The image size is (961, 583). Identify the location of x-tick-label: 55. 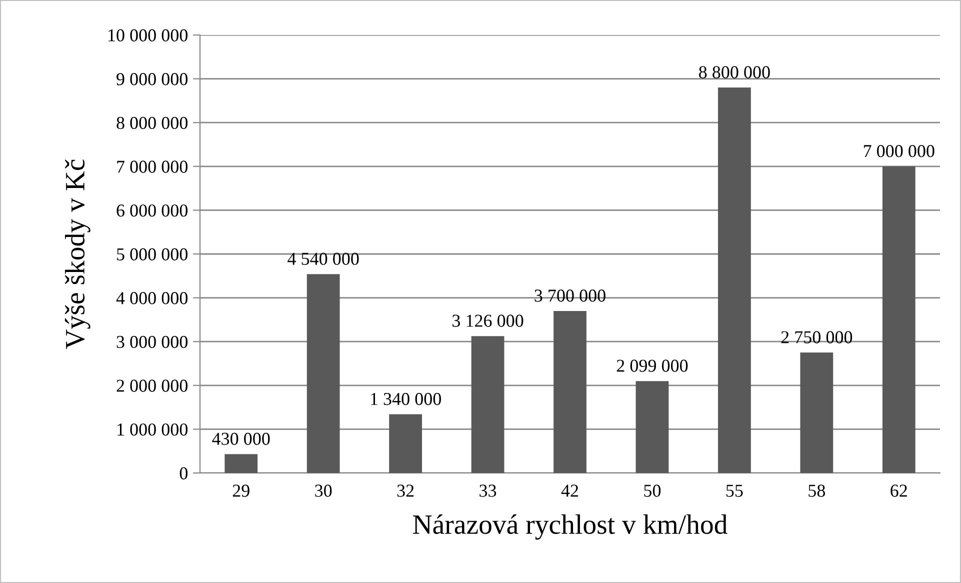
(734, 490).